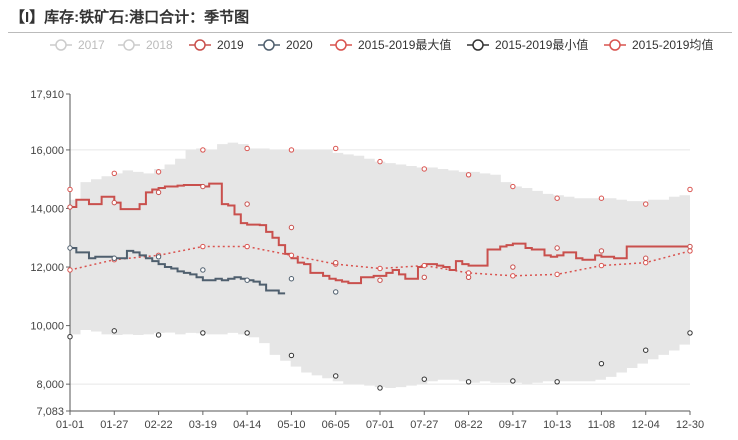  What do you see at coordinates (513, 425) in the screenshot?
I see `x-tick-label: 09-17` at bounding box center [513, 425].